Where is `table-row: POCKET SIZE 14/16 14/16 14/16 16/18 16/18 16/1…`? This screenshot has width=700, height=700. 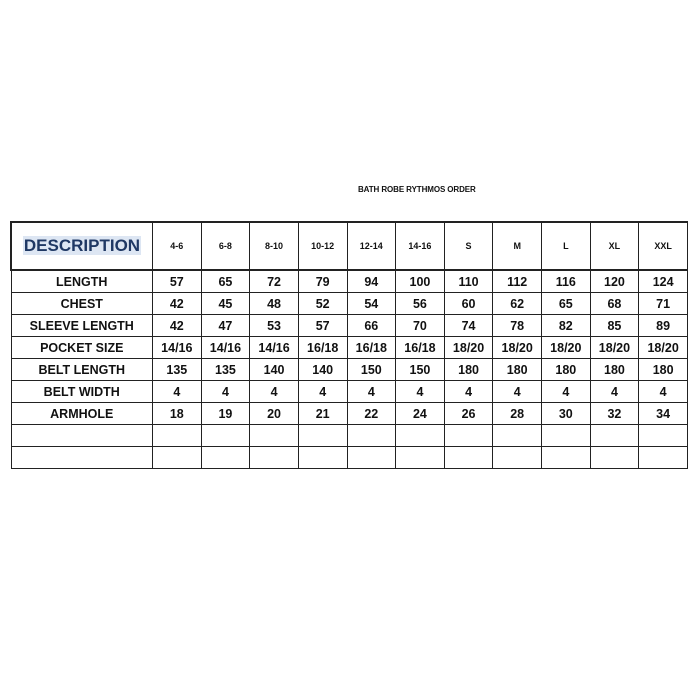
table-row: POCKET SIZE 14/16 14/16 14/16 16/18 16/18 16/1… is located at coordinates (349, 347).